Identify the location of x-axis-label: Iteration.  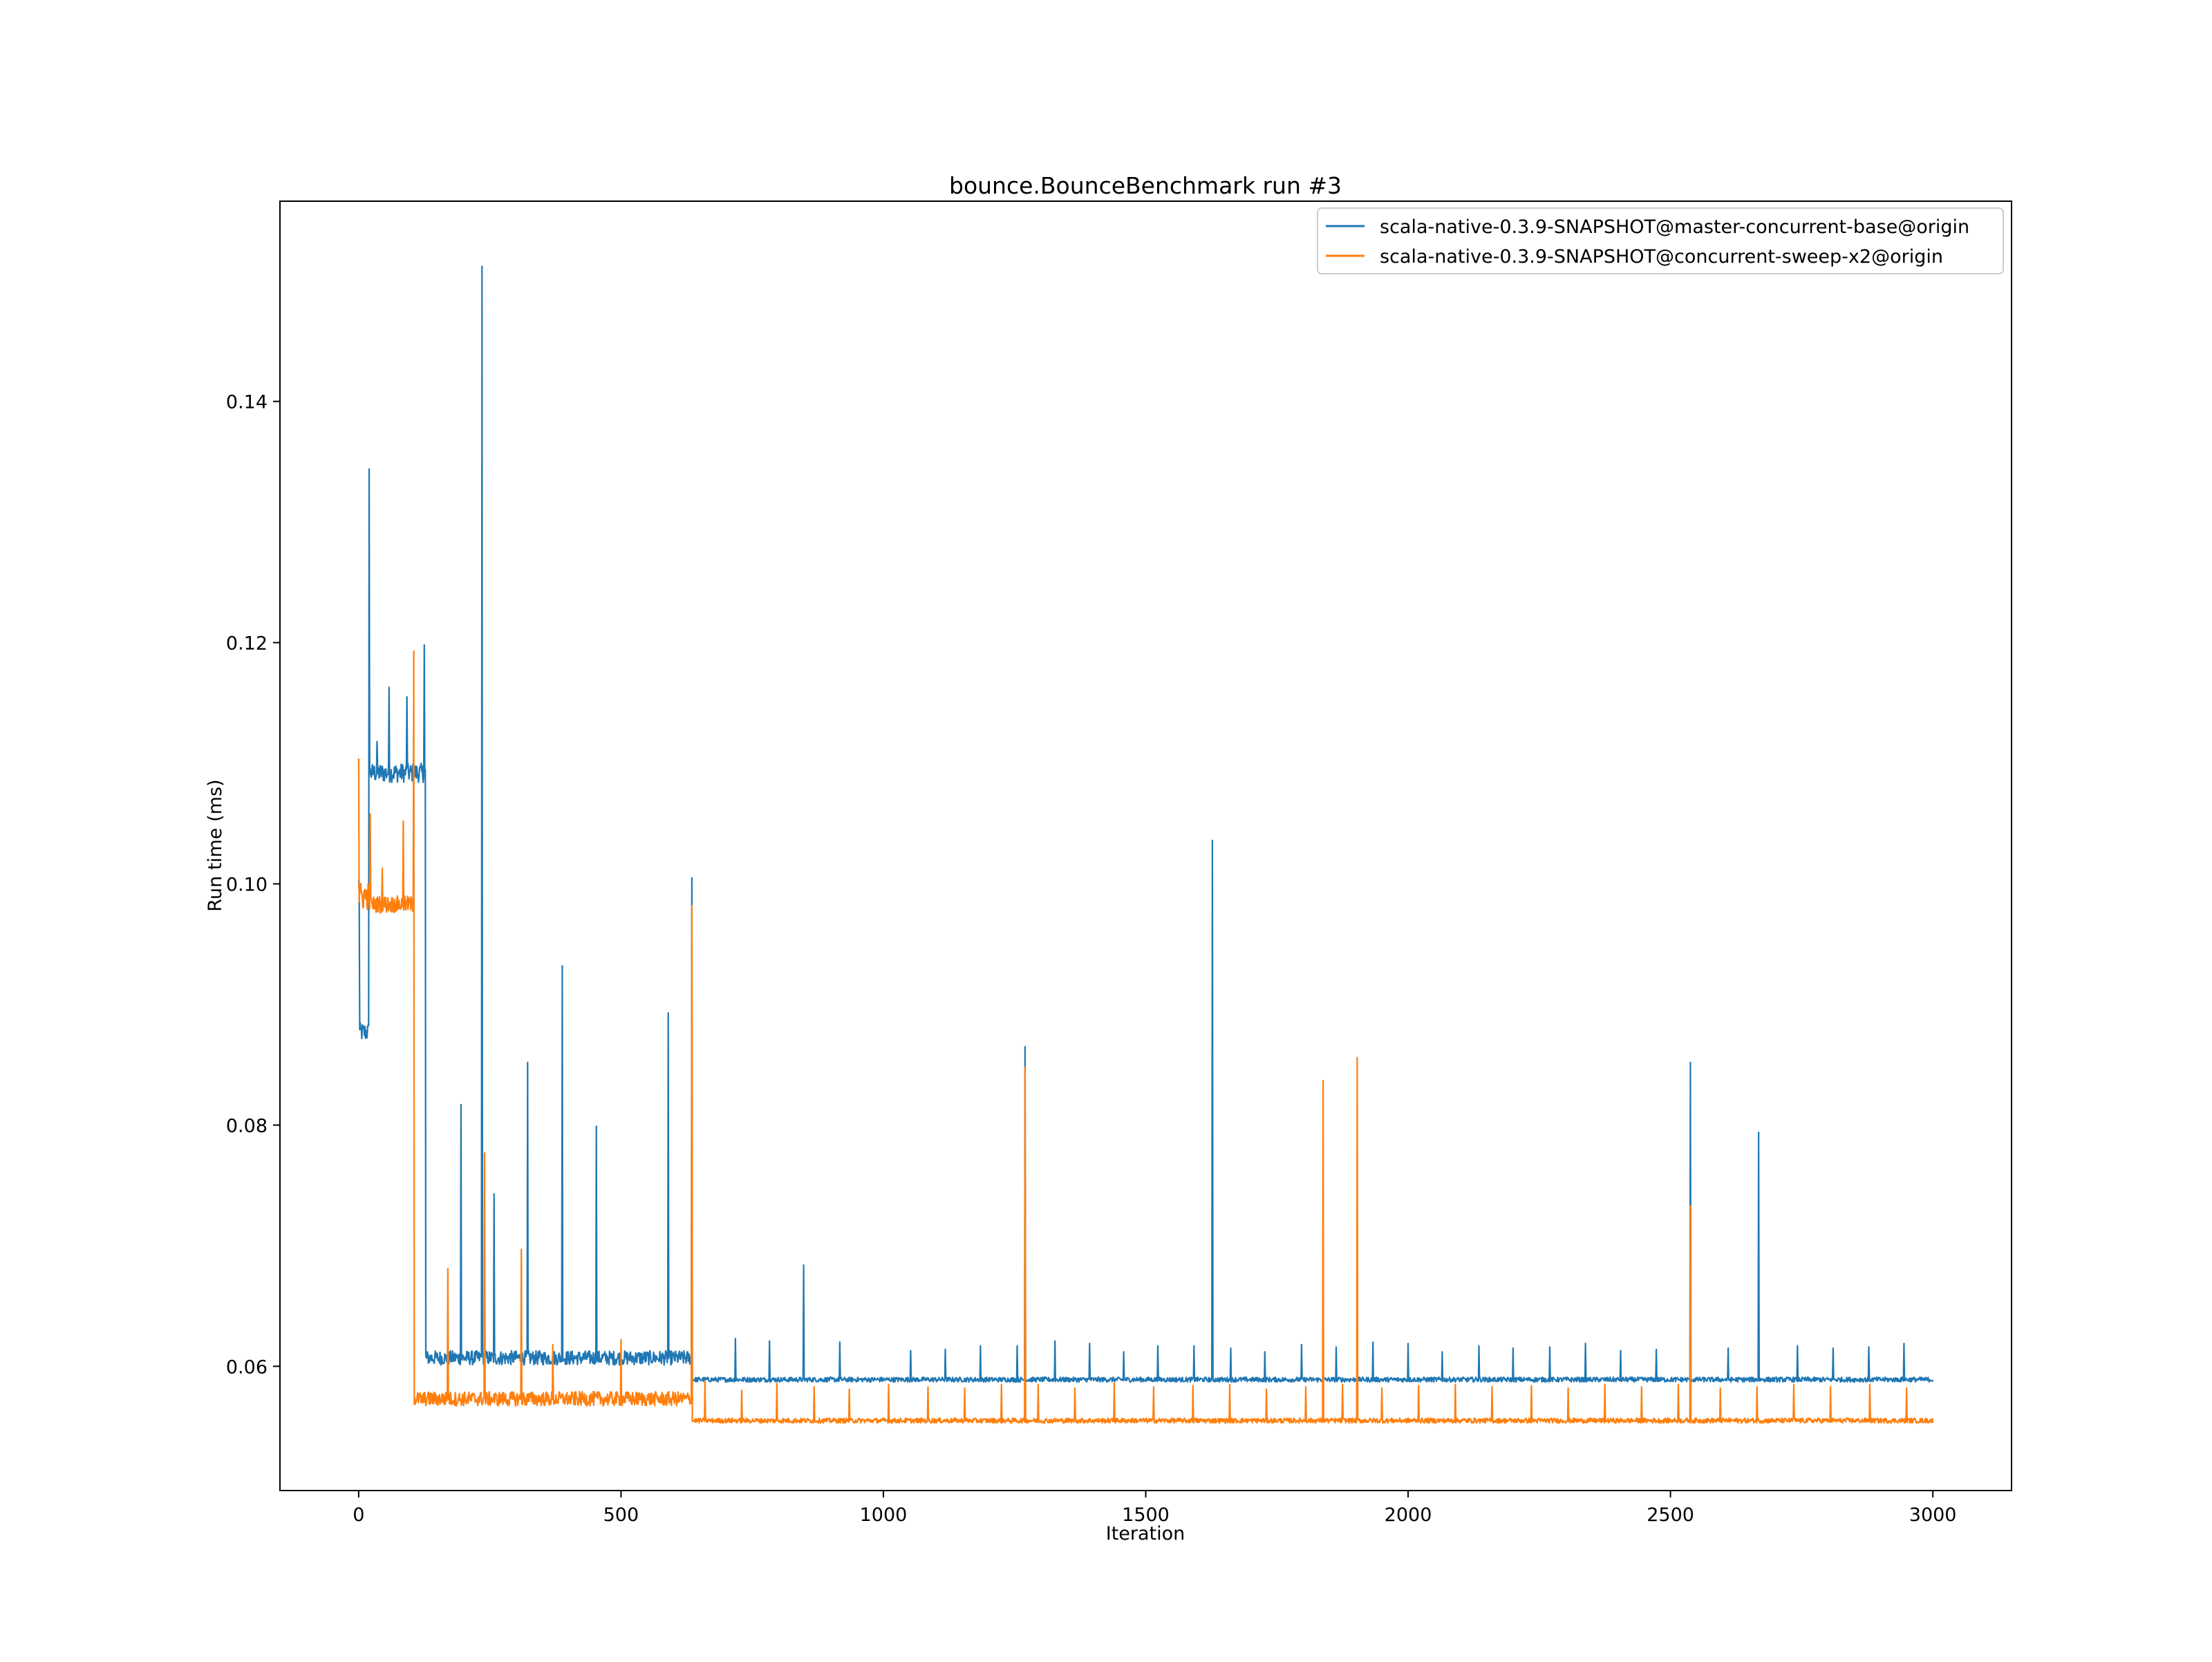
(1145, 1534).